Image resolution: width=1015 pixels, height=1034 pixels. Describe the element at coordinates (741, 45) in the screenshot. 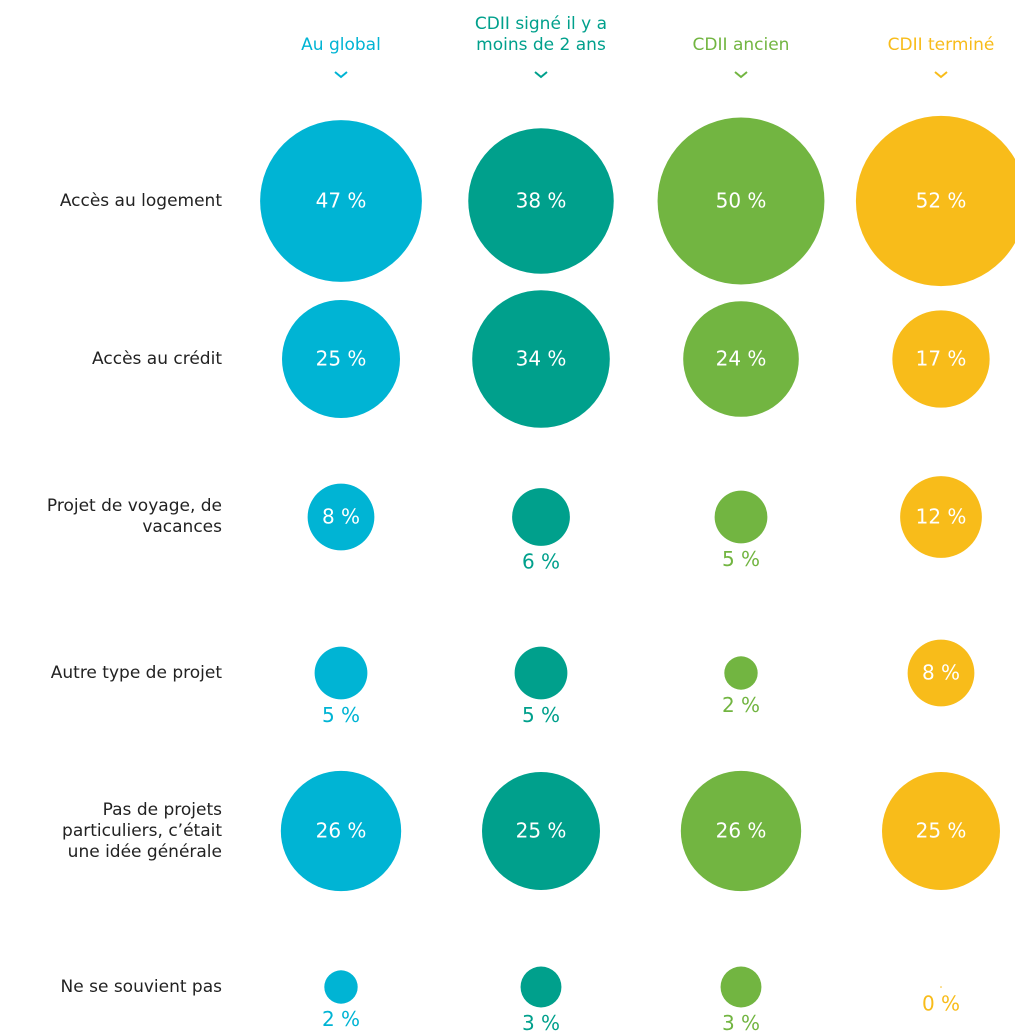

I see `column-header: CDII ancien` at that location.